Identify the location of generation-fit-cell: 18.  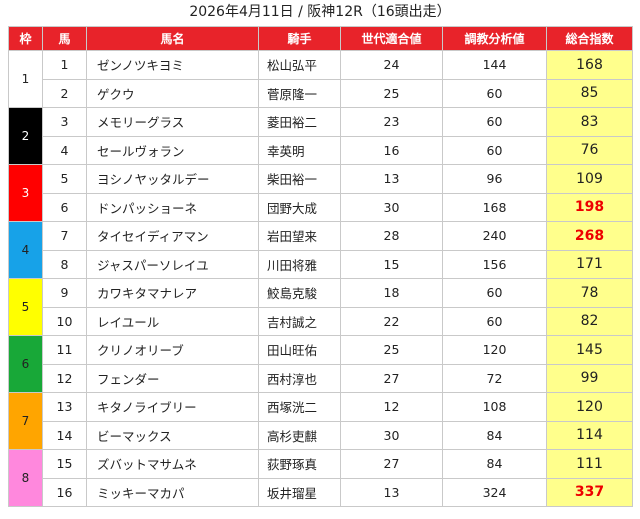
(391, 293).